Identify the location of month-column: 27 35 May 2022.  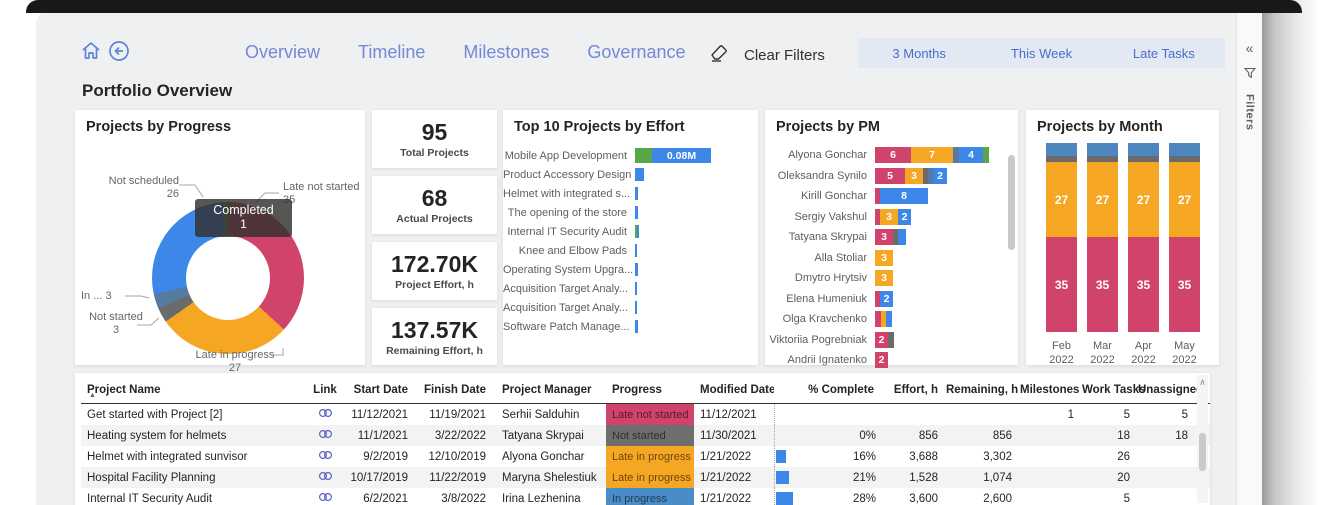
(1184, 255).